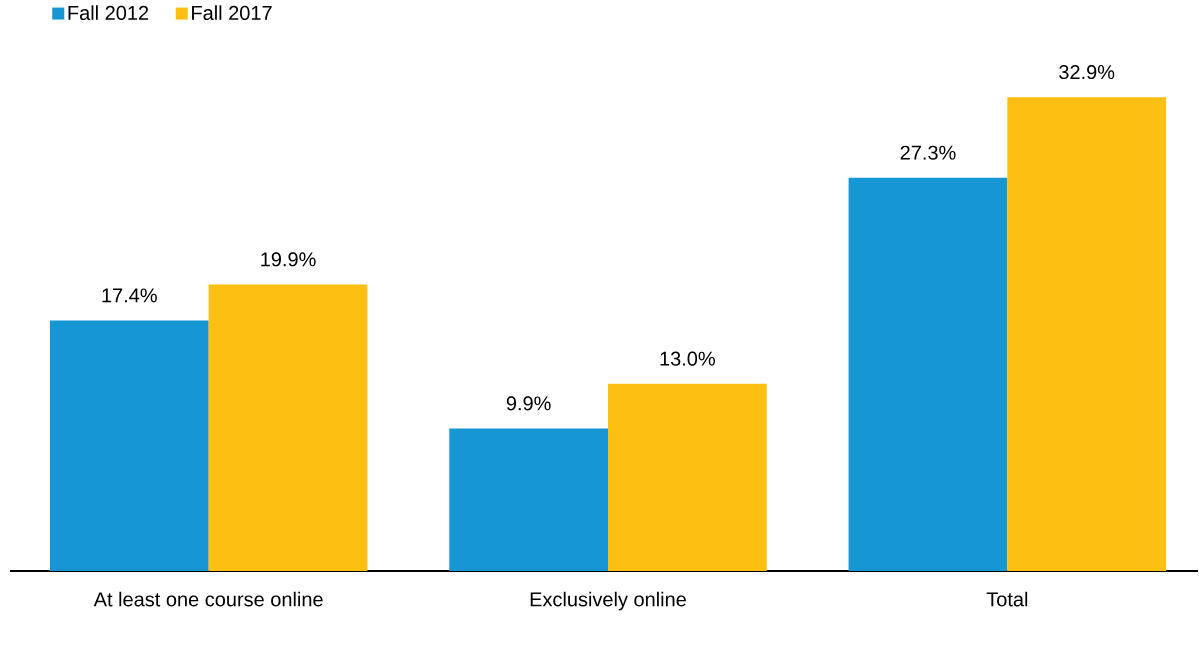 The width and height of the screenshot is (1199, 651). Describe the element at coordinates (208, 599) in the screenshot. I see `x-tick-label: At least one course online` at that location.